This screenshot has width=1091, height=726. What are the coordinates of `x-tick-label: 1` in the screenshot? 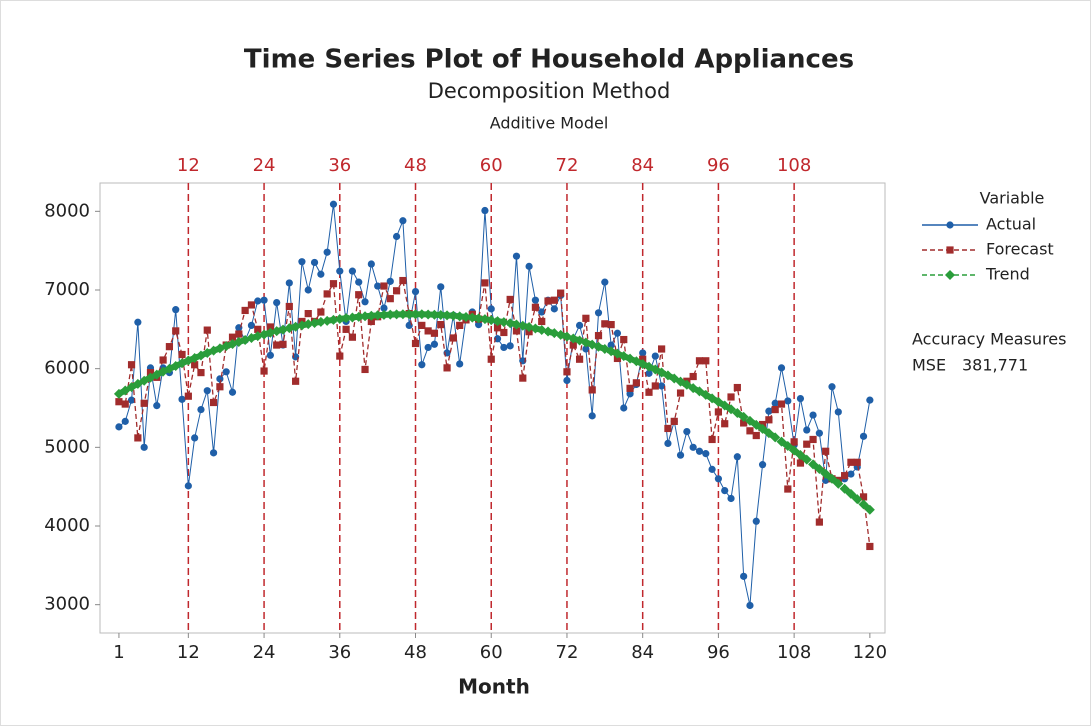 It's located at (118, 652).